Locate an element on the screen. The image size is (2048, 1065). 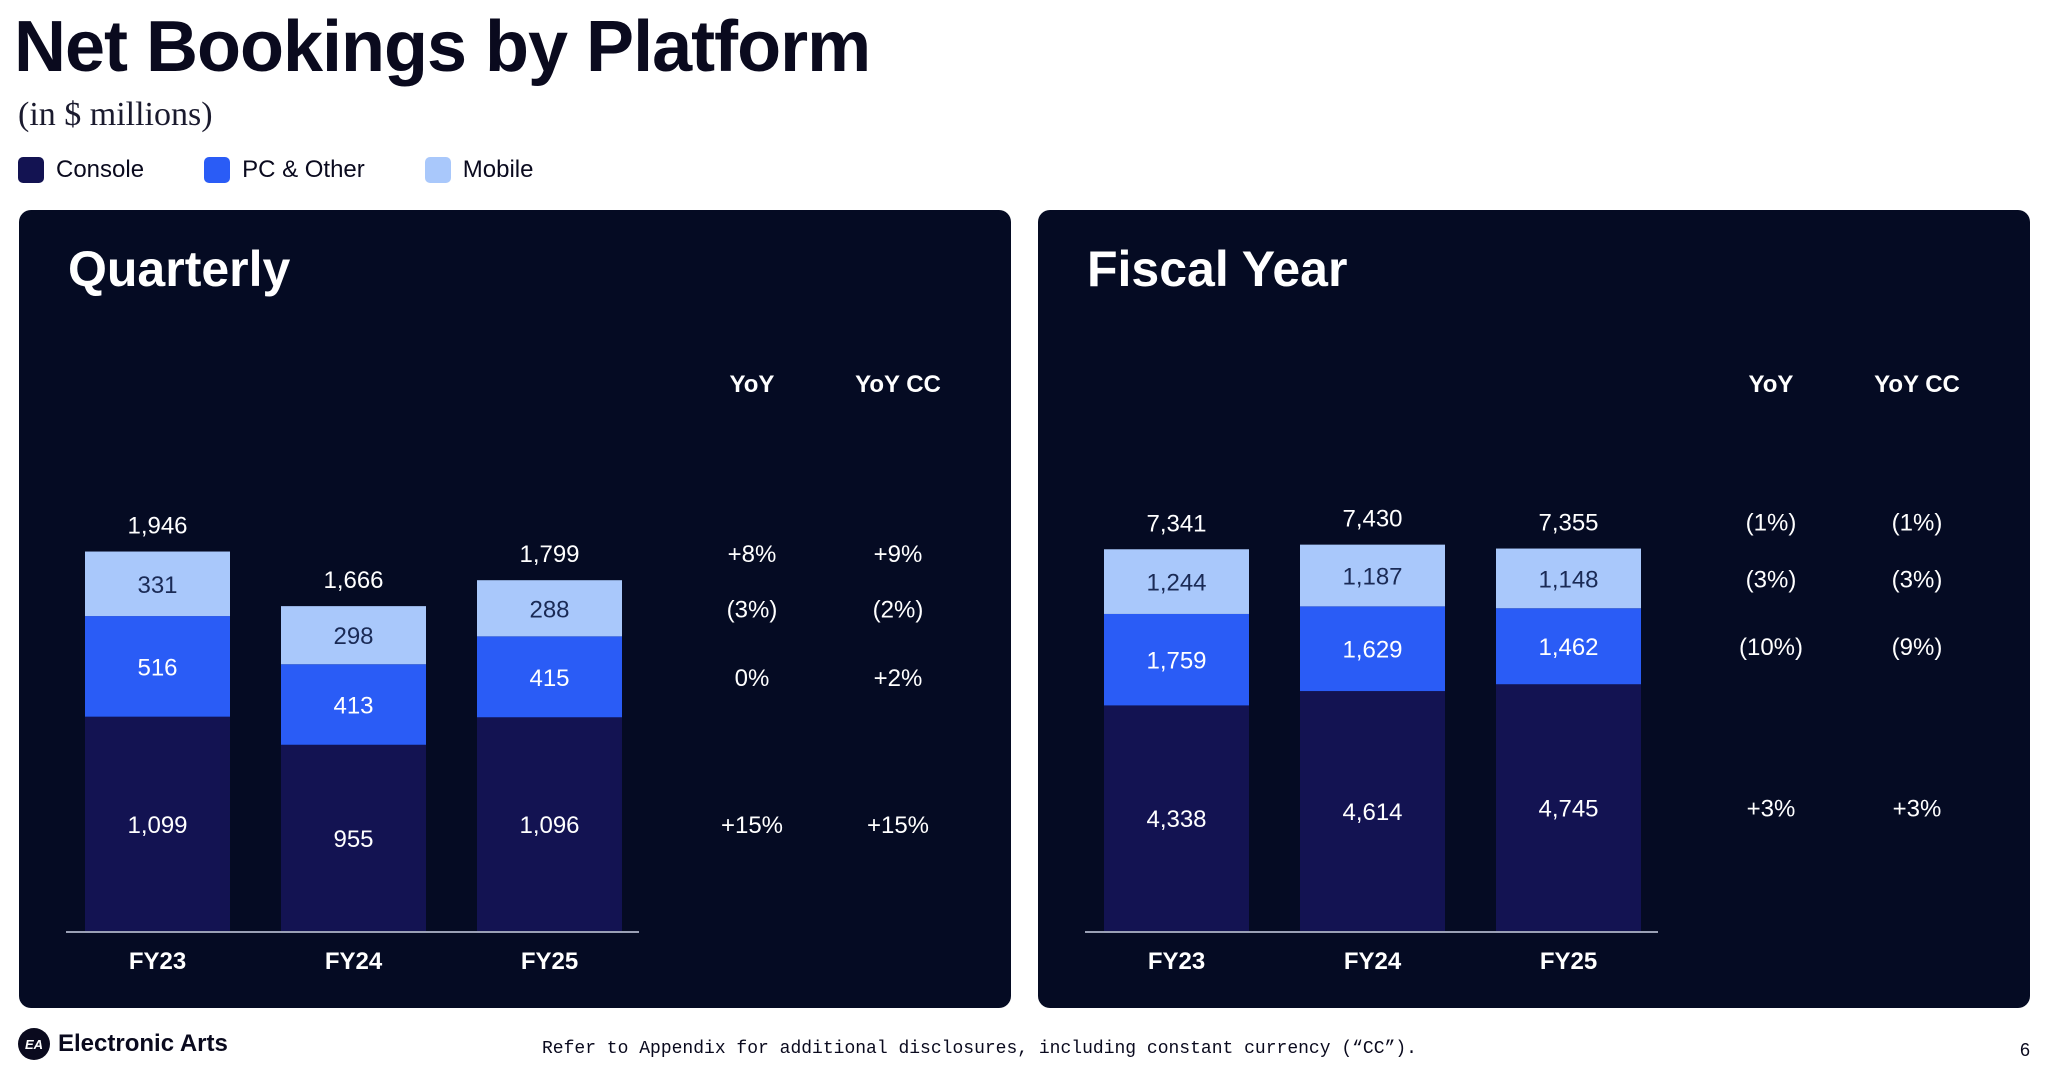
growth-yoy-cc-pc-other: (9%) is located at coordinates (1917, 647).